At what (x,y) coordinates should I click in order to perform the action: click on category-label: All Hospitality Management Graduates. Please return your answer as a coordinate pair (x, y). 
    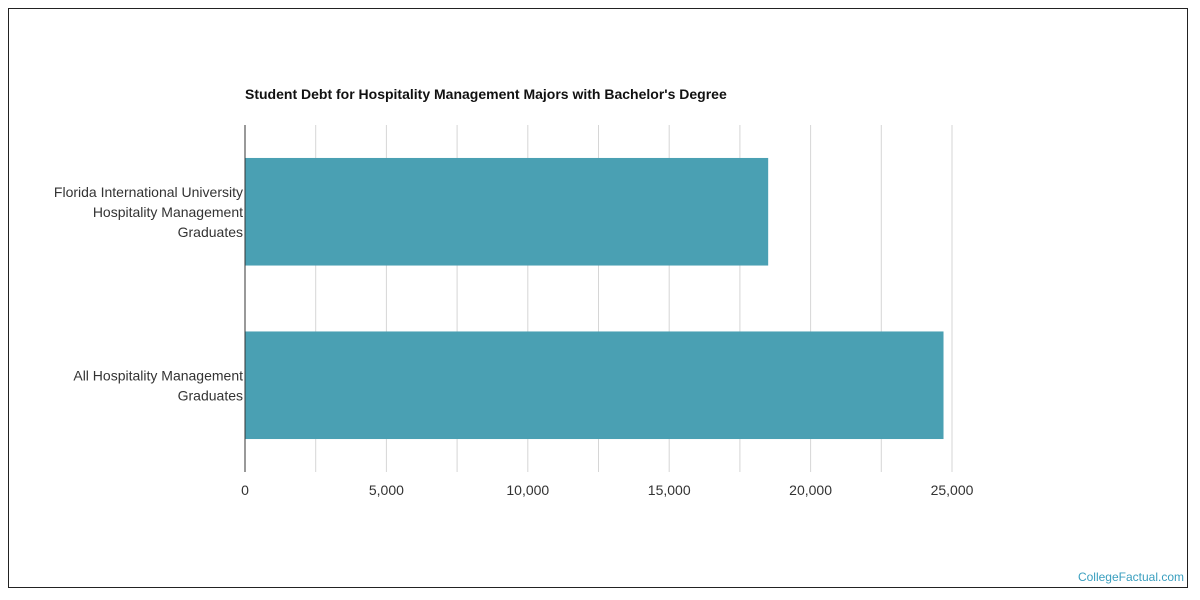
    Looking at the image, I should click on (158, 385).